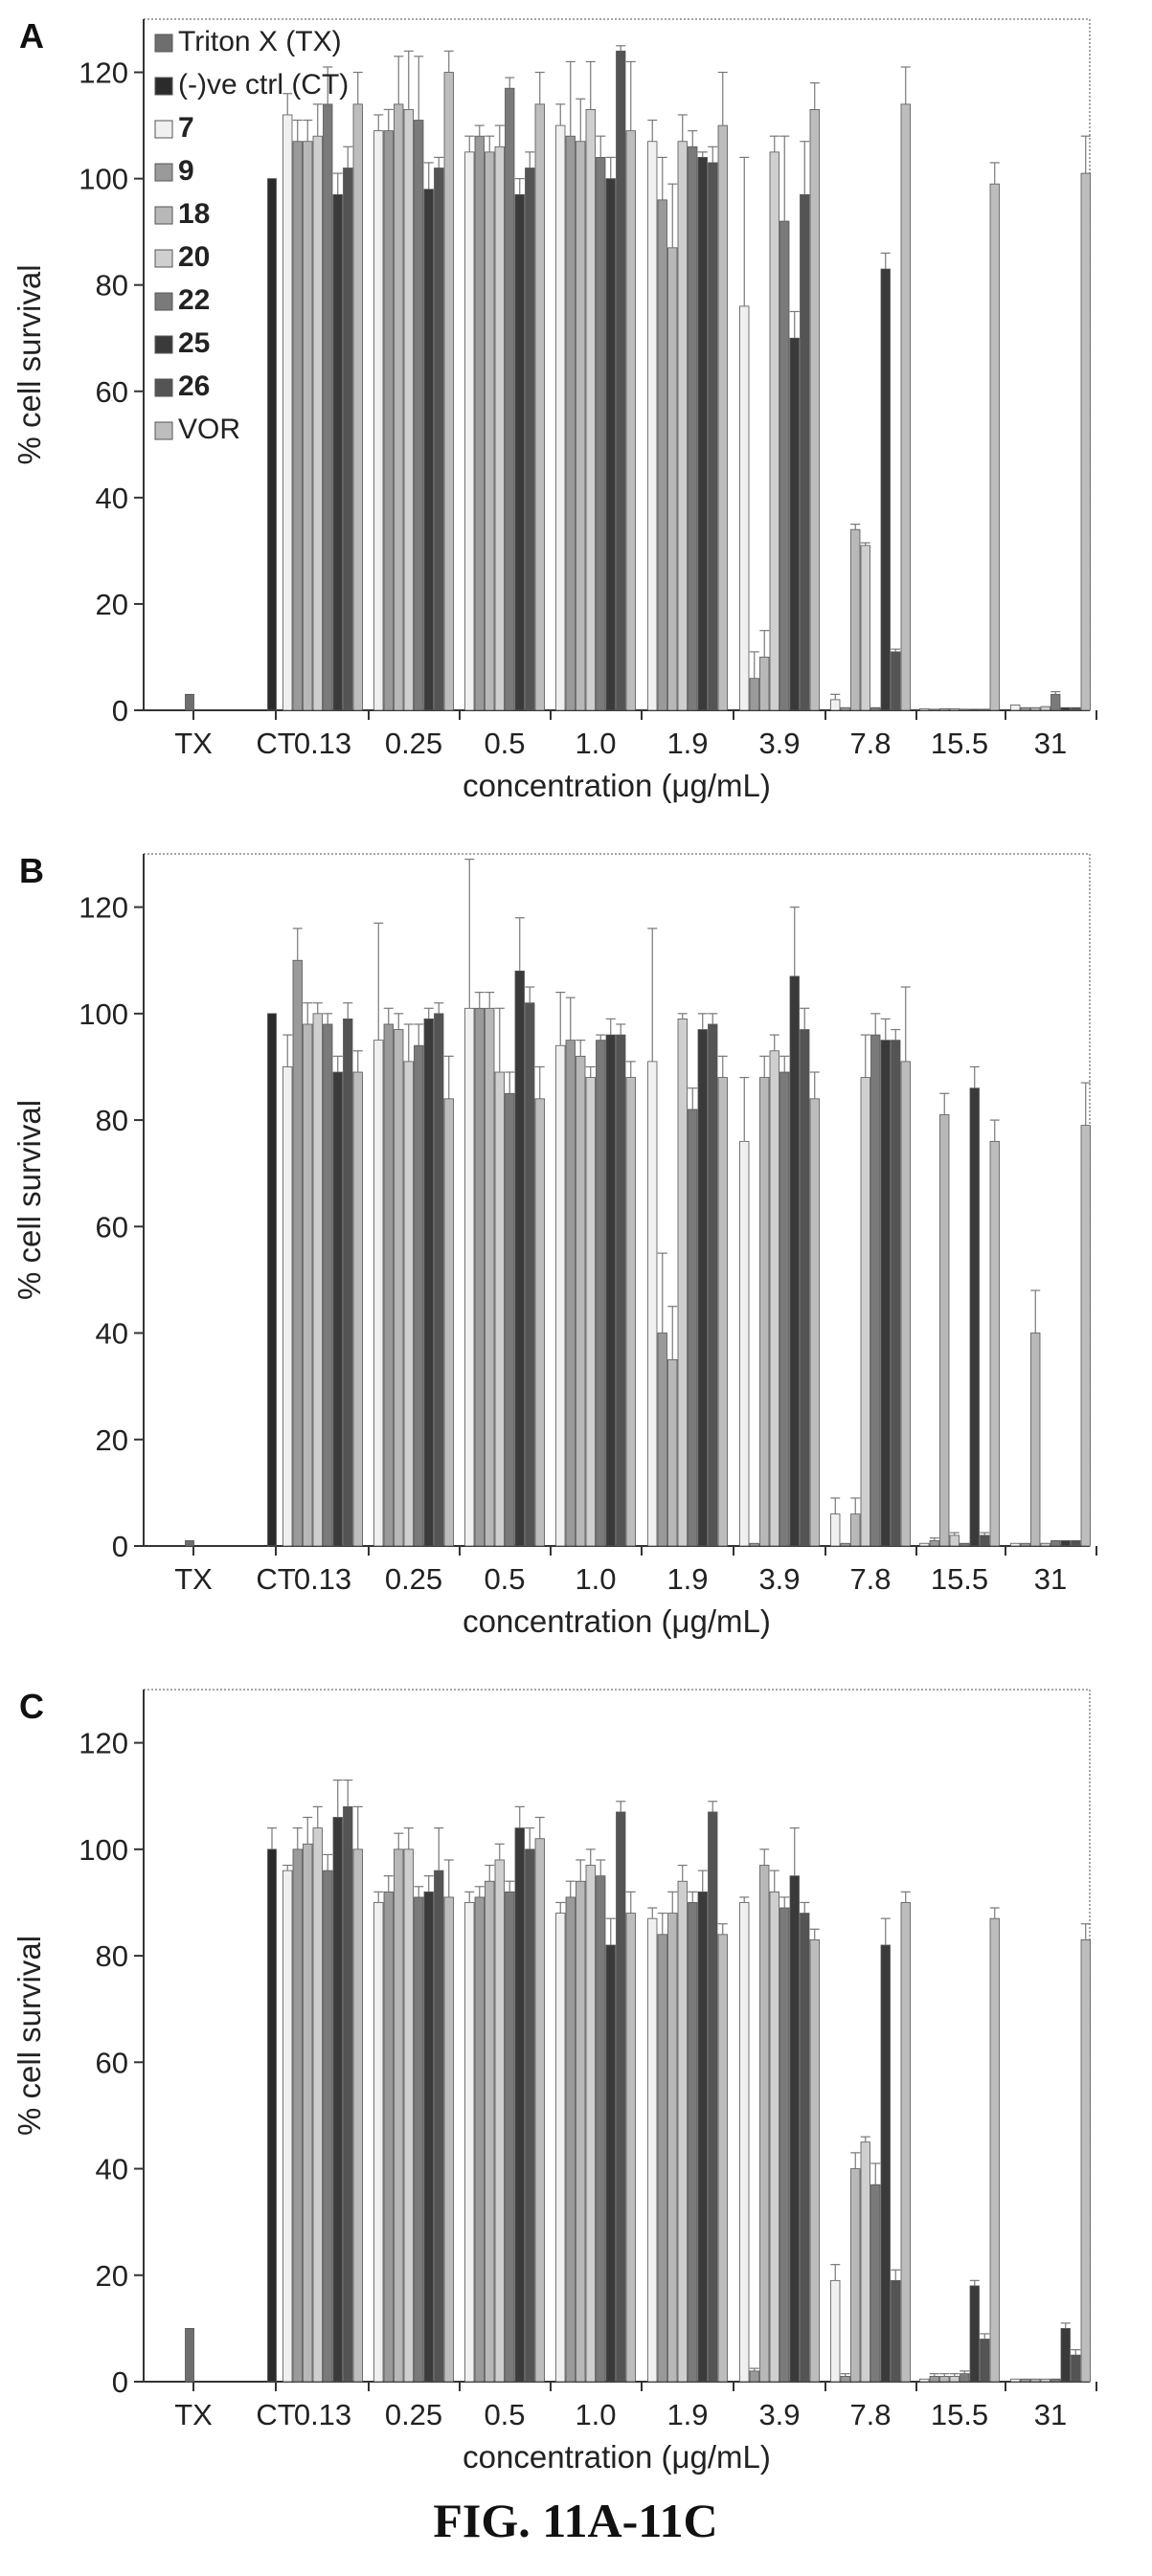  What do you see at coordinates (263, 85) in the screenshot?
I see `legend-label: (-)ve ctrl (CT)` at bounding box center [263, 85].